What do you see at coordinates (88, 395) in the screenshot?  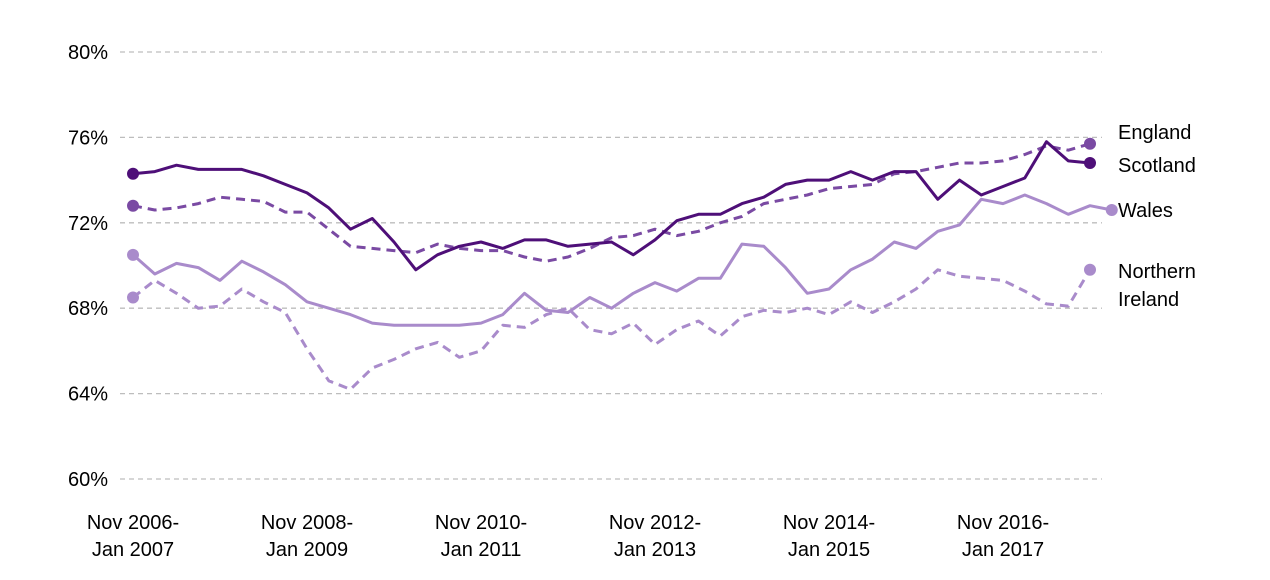 I see `y-tick-label: 64%` at bounding box center [88, 395].